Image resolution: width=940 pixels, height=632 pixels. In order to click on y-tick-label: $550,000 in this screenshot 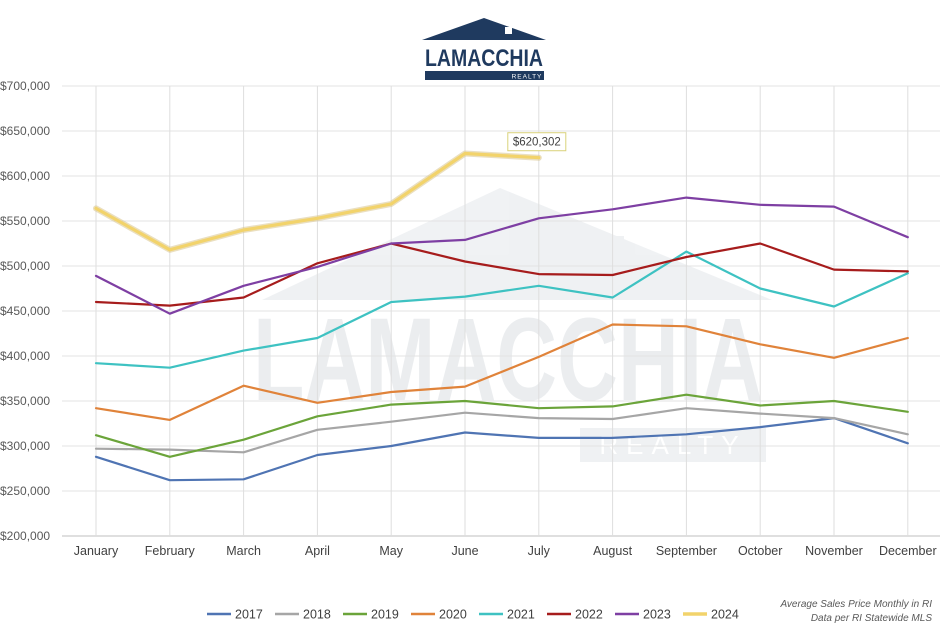, I will do `click(25, 221)`.